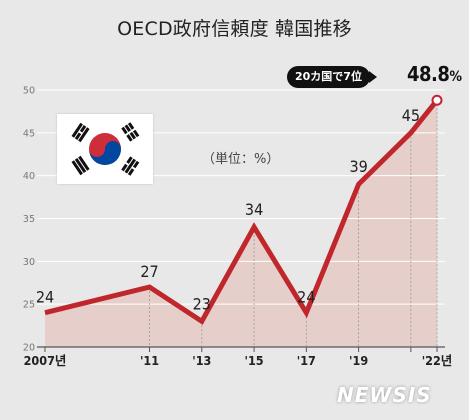 This screenshot has width=469, height=420. Describe the element at coordinates (201, 360) in the screenshot. I see `x-tick-label: '13` at that location.